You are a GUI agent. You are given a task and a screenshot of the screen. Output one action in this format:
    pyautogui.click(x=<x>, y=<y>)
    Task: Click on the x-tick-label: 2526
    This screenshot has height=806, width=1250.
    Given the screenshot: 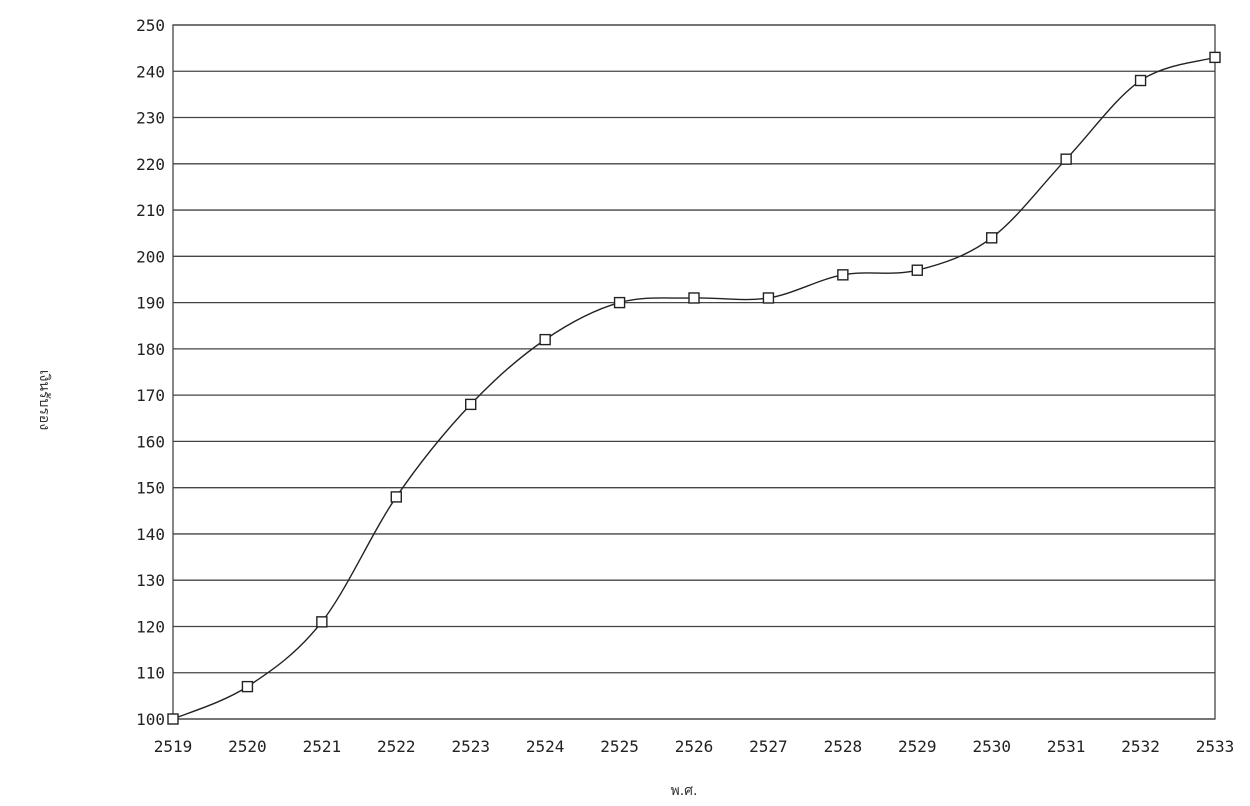 What is the action you would take?
    pyautogui.click(x=694, y=746)
    